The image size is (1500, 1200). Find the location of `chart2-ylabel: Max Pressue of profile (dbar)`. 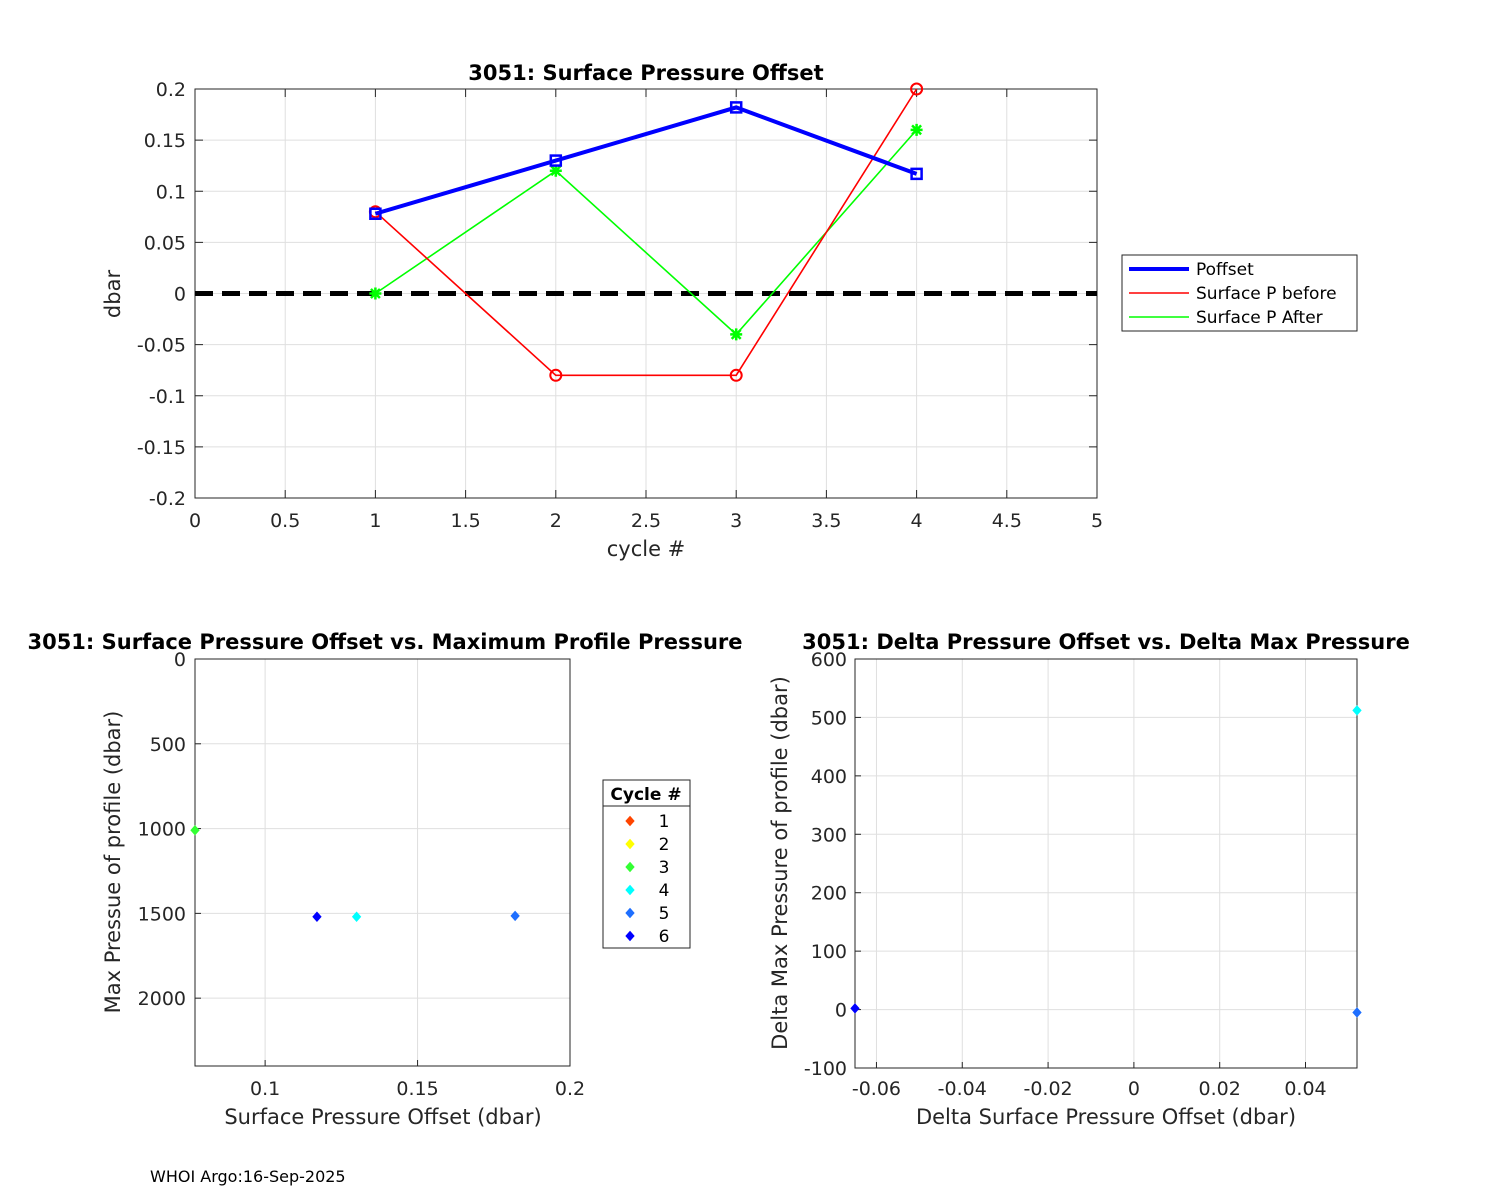

chart2-ylabel: Max Pressue of profile (dbar) is located at coordinates (113, 862).